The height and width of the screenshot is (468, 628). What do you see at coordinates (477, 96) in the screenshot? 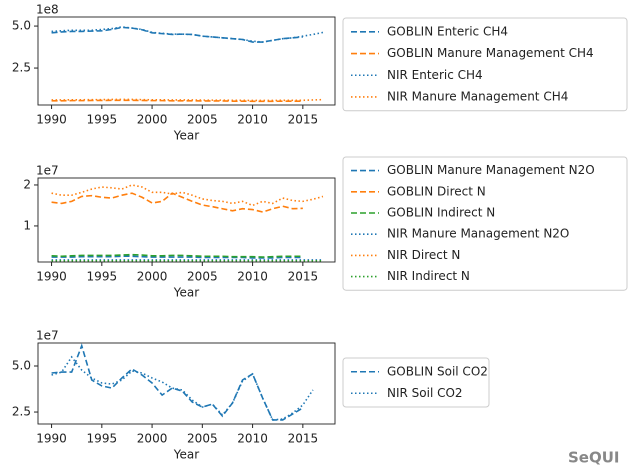
I see `legend-label: NIR Manure Management CH4` at bounding box center [477, 96].